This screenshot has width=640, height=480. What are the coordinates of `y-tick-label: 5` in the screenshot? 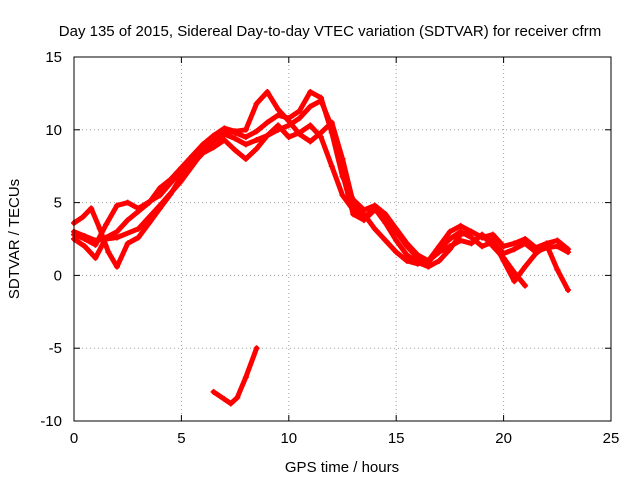 It's located at (58, 203).